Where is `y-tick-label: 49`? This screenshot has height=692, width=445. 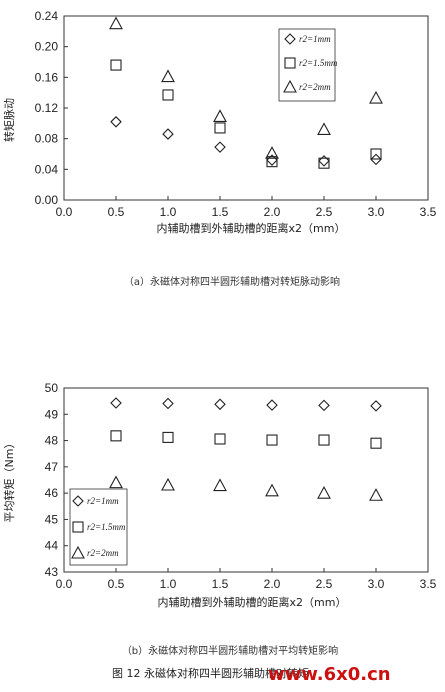
y-tick-label: 49 is located at coordinates (52, 414).